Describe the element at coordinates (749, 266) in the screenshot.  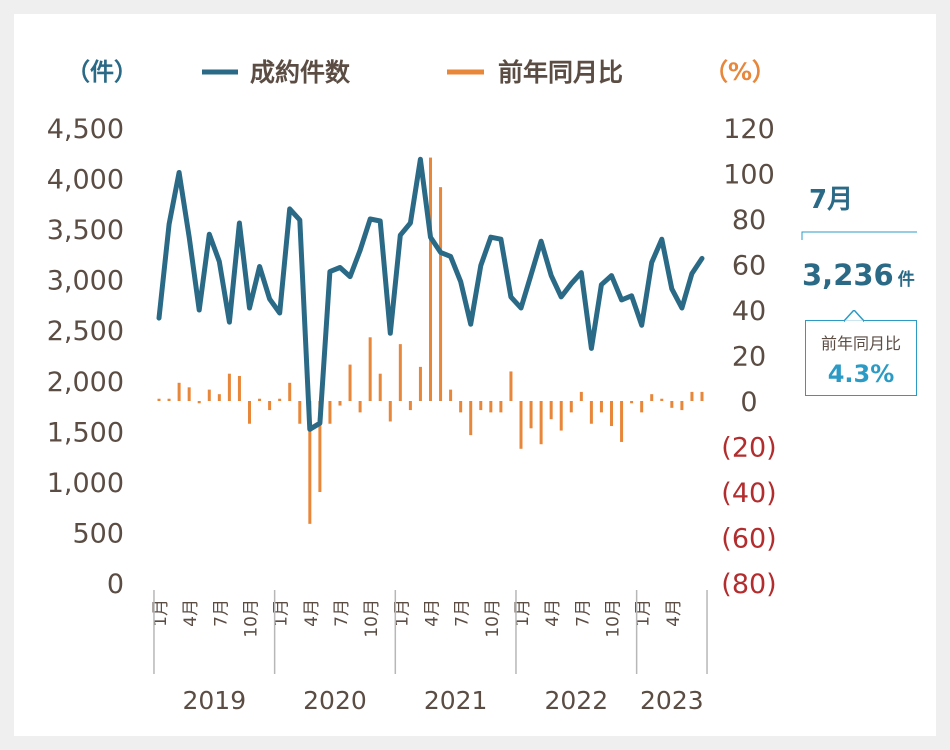
I see `right-tick-label: 60` at that location.